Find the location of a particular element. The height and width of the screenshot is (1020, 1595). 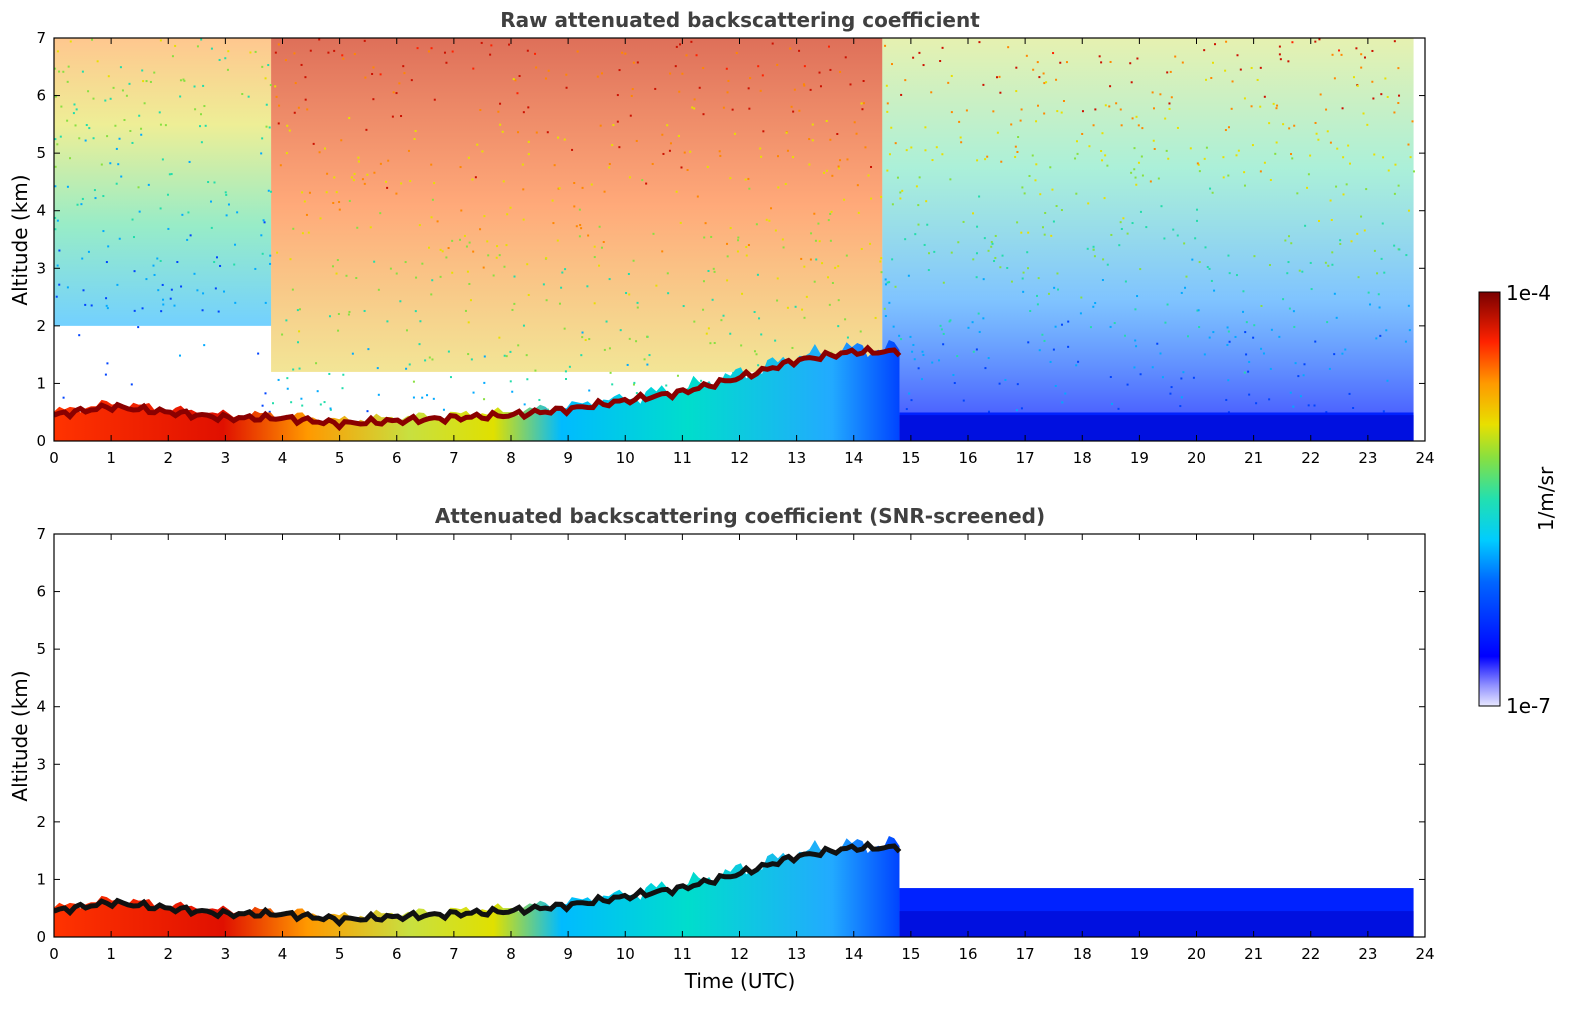

x-tick-label: 1 is located at coordinates (111, 458).